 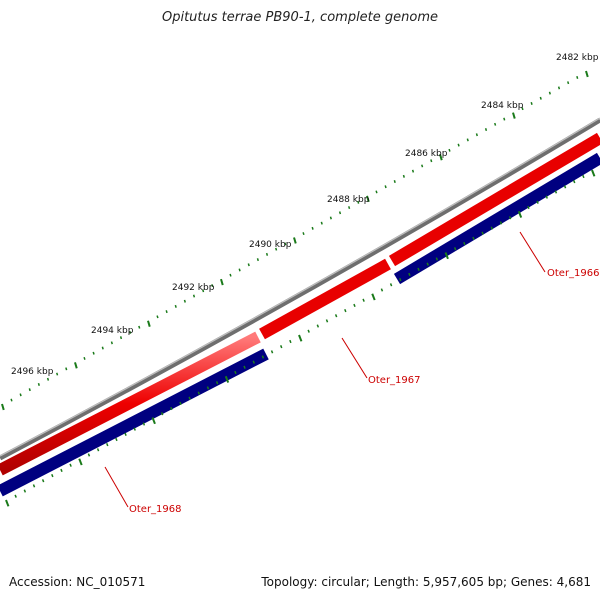 What do you see at coordinates (426, 154) in the screenshot?
I see `scale-label: 2486 kbp` at bounding box center [426, 154].